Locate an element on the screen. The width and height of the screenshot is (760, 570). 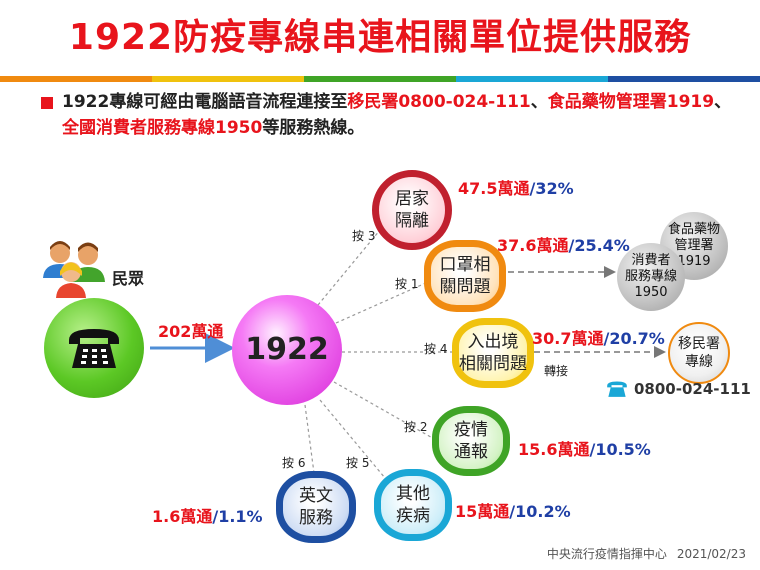
consumer-line3: 1950 is located at coordinates (651, 292).